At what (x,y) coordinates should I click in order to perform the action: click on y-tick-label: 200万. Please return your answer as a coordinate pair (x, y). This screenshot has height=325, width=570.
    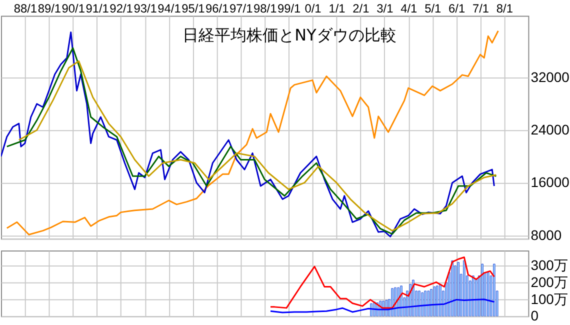
    Looking at the image, I should click on (549, 282).